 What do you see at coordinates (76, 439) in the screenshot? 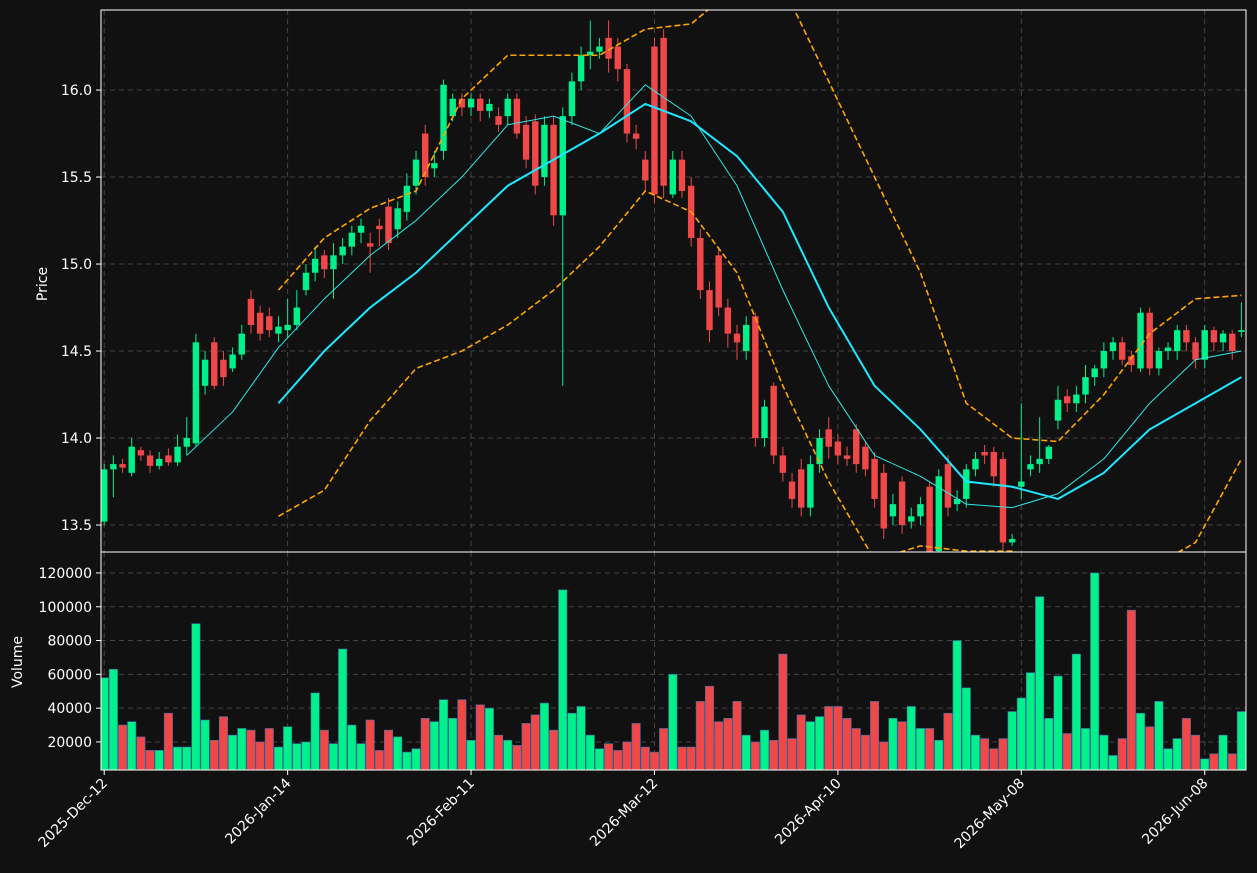
I see `y-tick-label: 14.0` at bounding box center [76, 439].